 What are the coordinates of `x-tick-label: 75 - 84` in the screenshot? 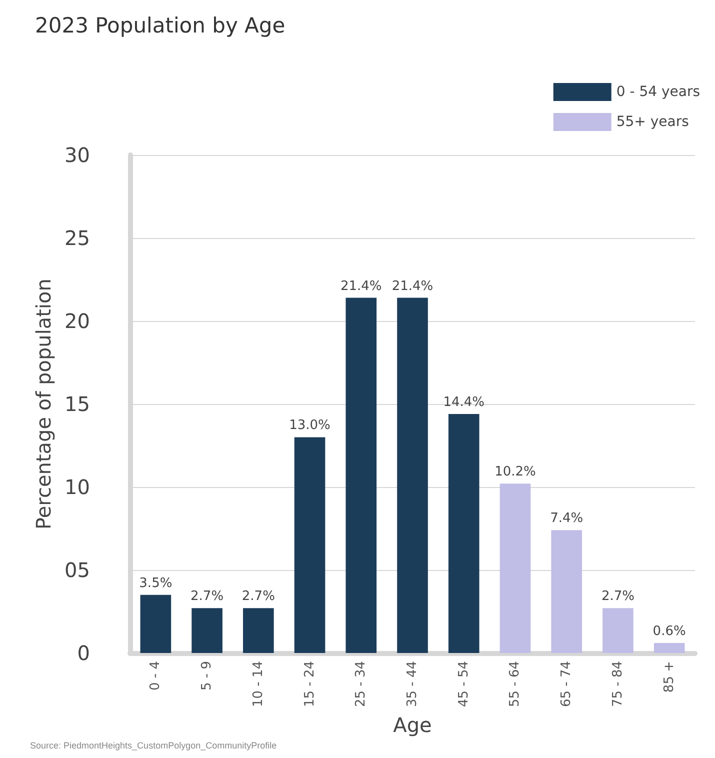 It's located at (618, 684).